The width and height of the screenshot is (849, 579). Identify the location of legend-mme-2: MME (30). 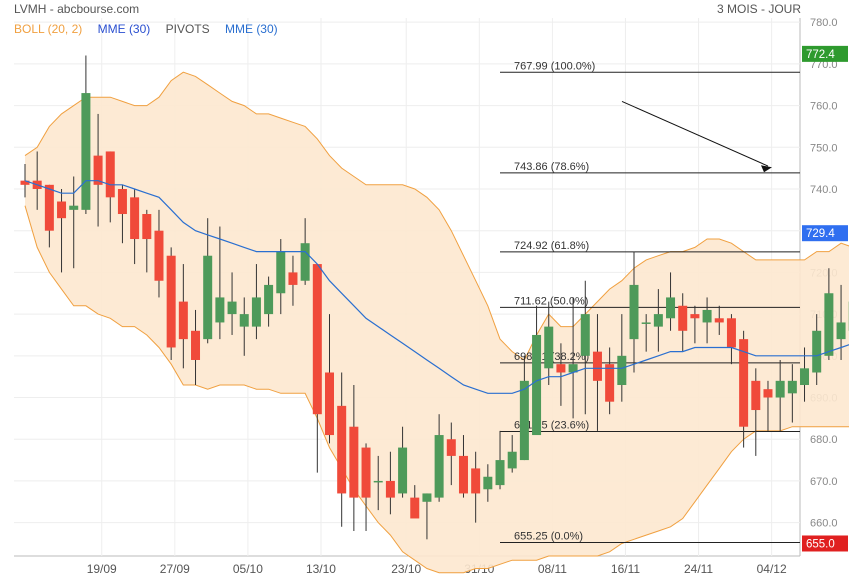
(251, 29).